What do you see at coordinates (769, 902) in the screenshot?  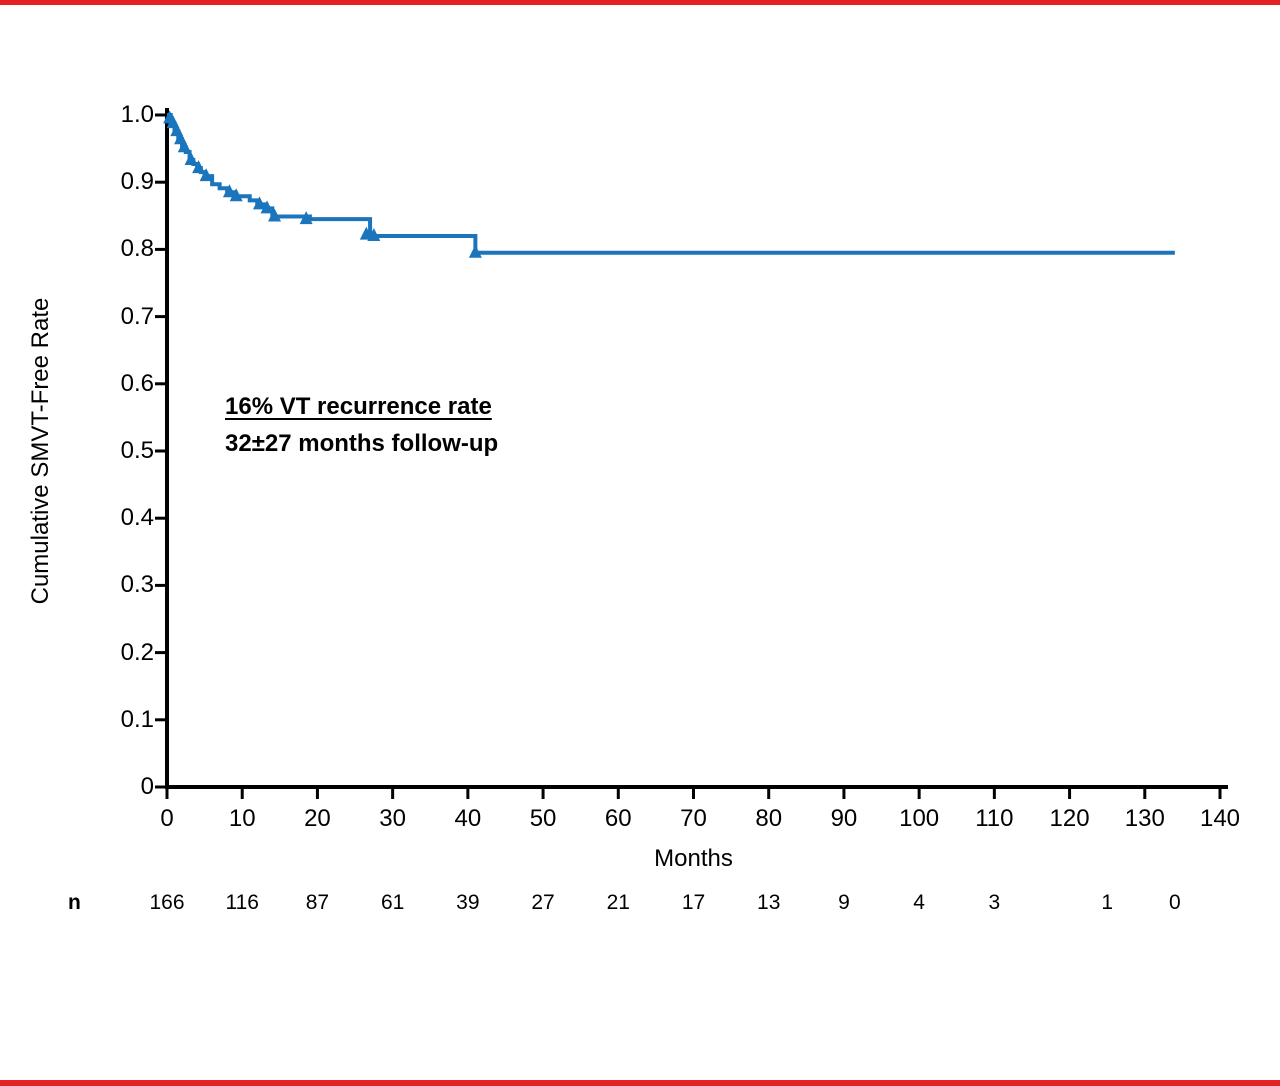 I see `risk-table-value: 13` at bounding box center [769, 902].